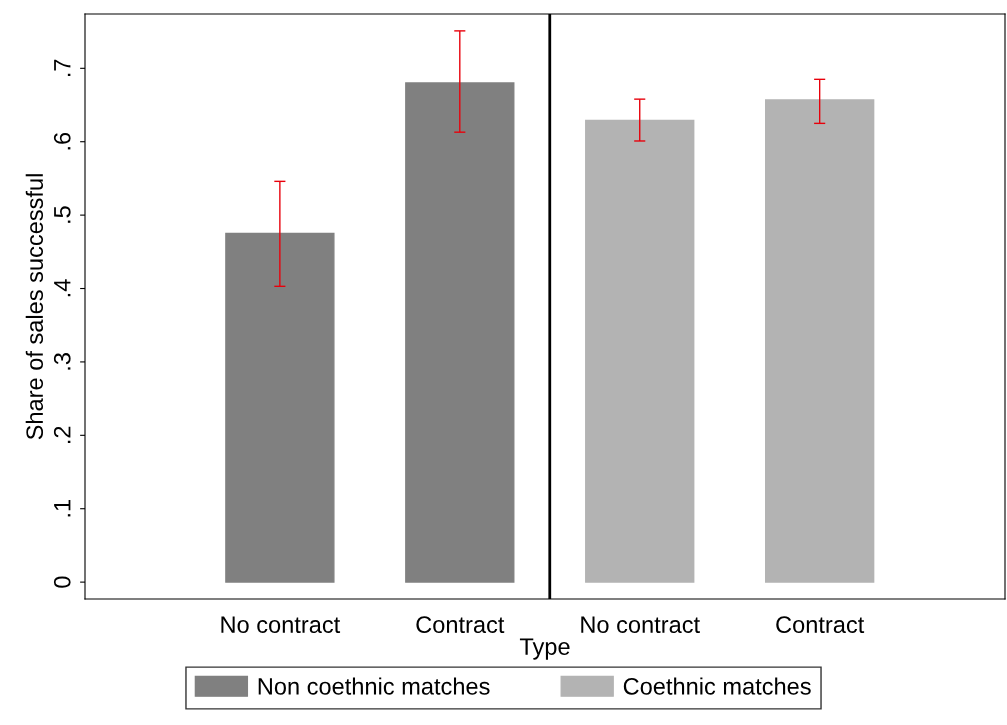  Describe the element at coordinates (62, 214) in the screenshot. I see `y-tick-label: .5` at that location.